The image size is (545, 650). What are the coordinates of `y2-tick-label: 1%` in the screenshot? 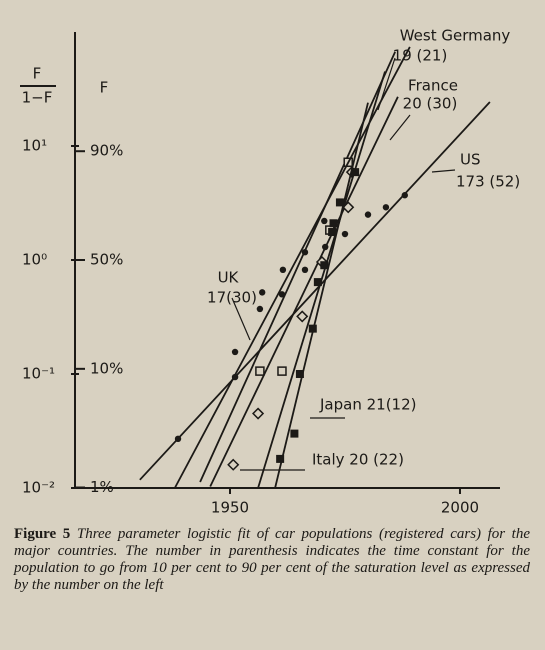 It's located at (102, 487).